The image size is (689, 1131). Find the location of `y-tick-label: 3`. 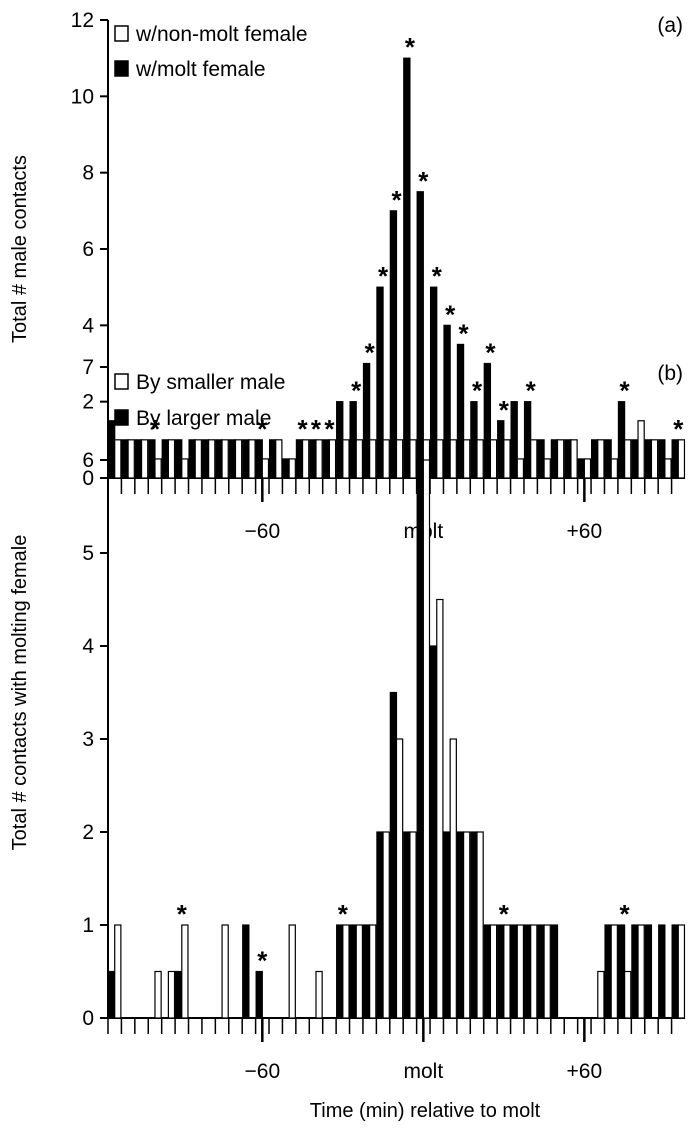

y-tick-label: 3 is located at coordinates (88, 739).